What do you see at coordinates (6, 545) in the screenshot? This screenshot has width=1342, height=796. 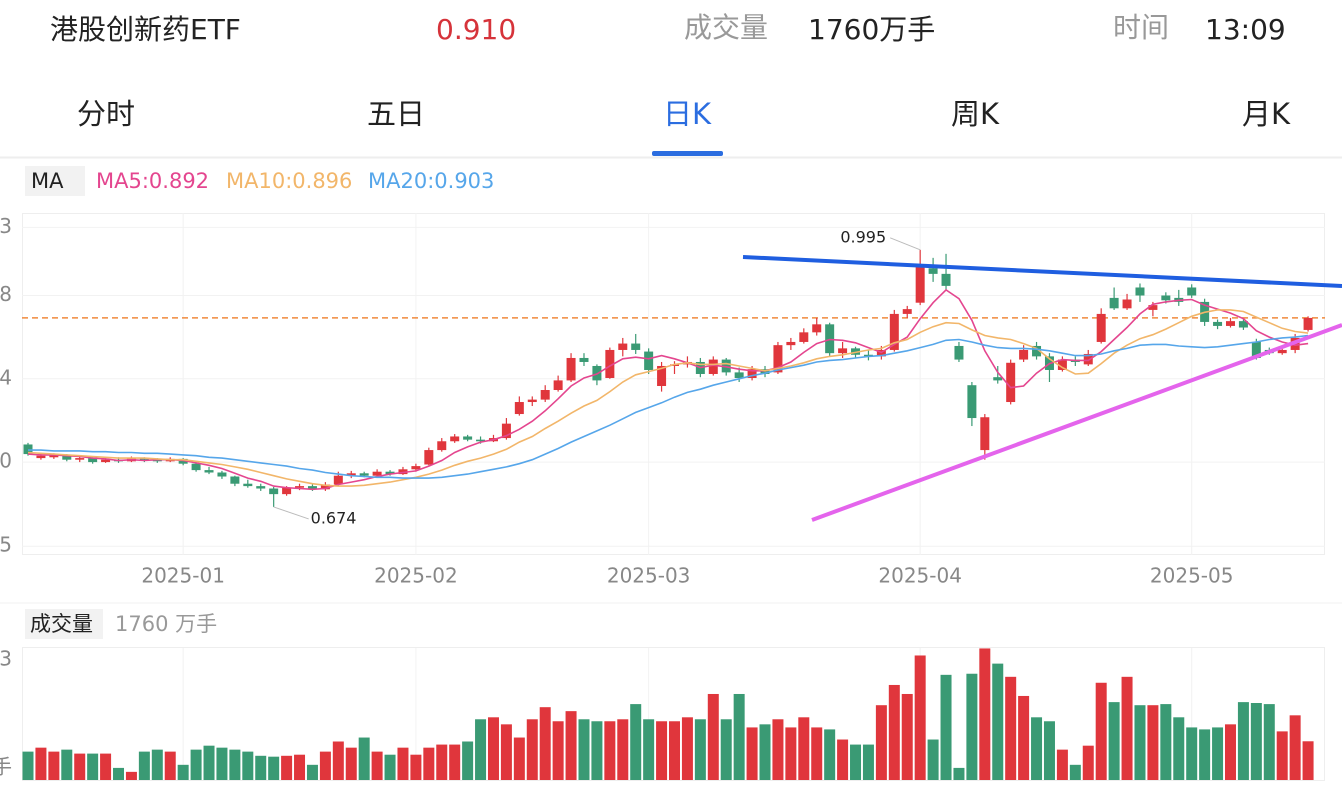 I see `y-tick-label: 0.625` at bounding box center [6, 545].